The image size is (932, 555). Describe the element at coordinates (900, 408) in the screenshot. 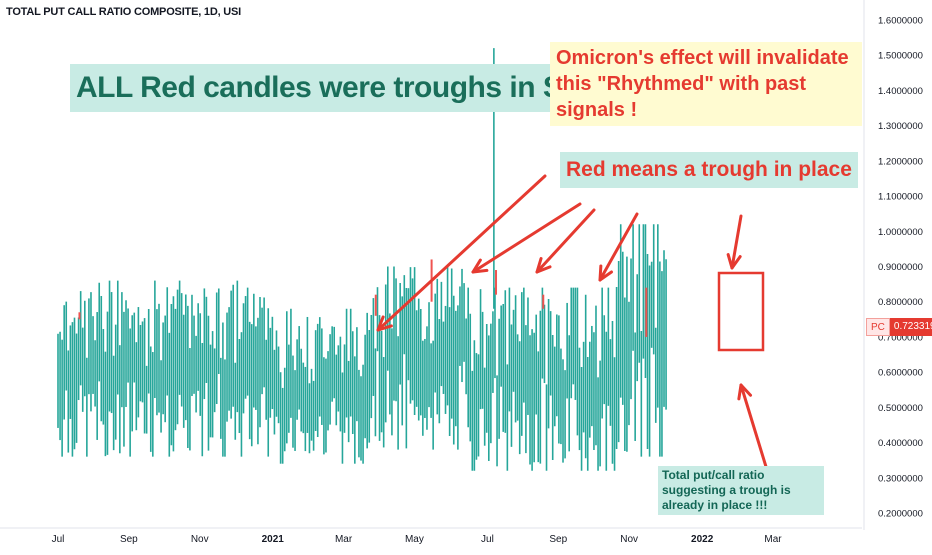

I see `y-tick-label: 0.5000000` at that location.